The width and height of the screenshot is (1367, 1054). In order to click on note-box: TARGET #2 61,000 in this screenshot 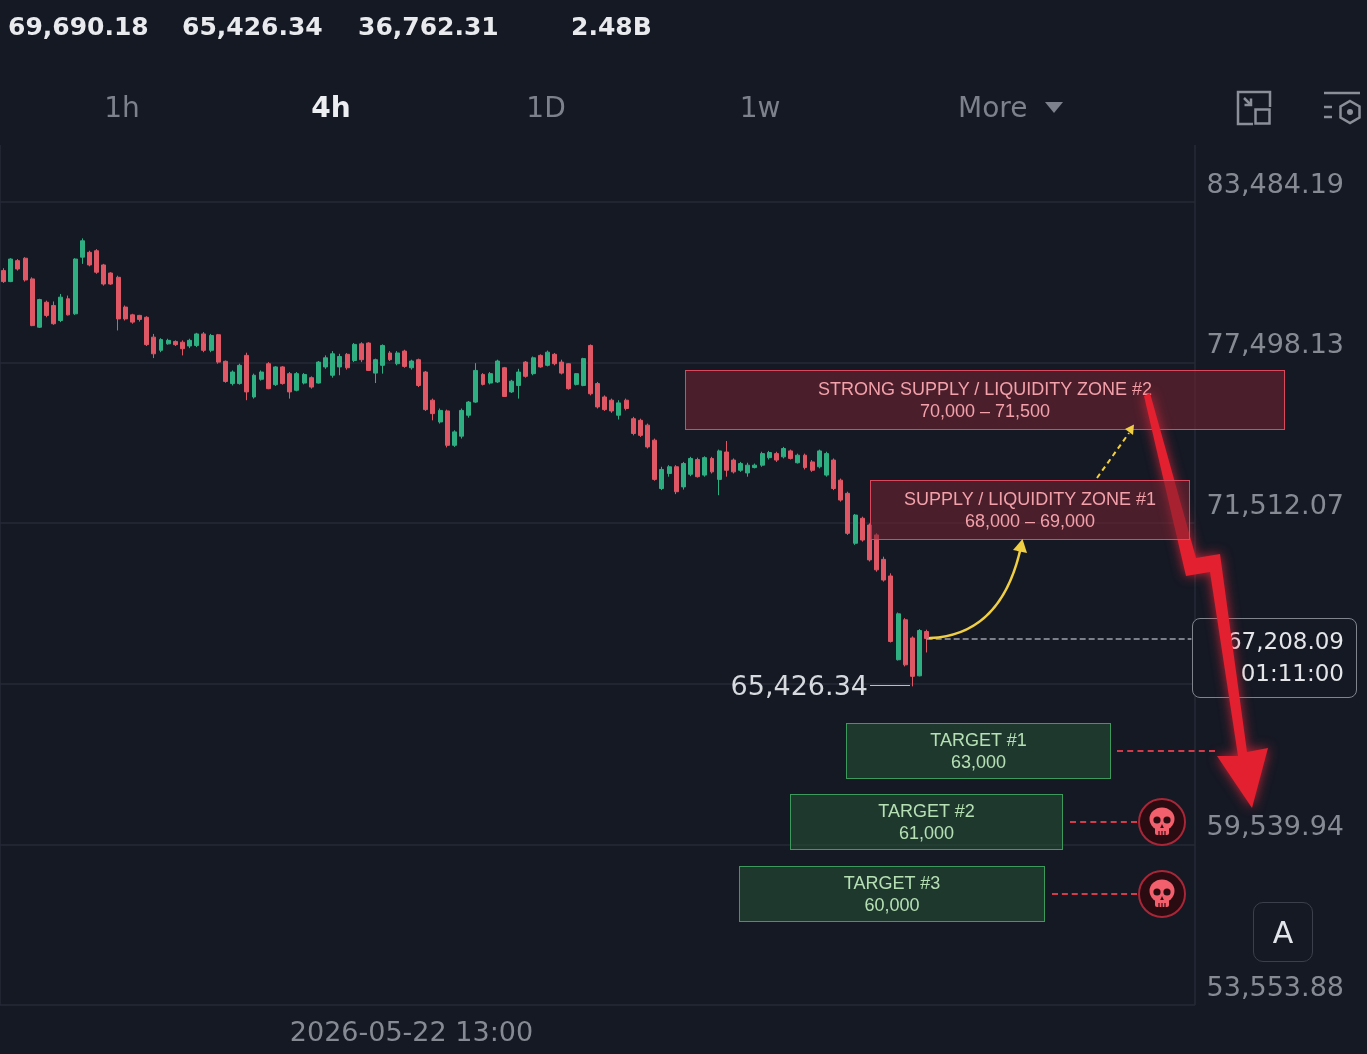, I will do `click(926, 822)`.